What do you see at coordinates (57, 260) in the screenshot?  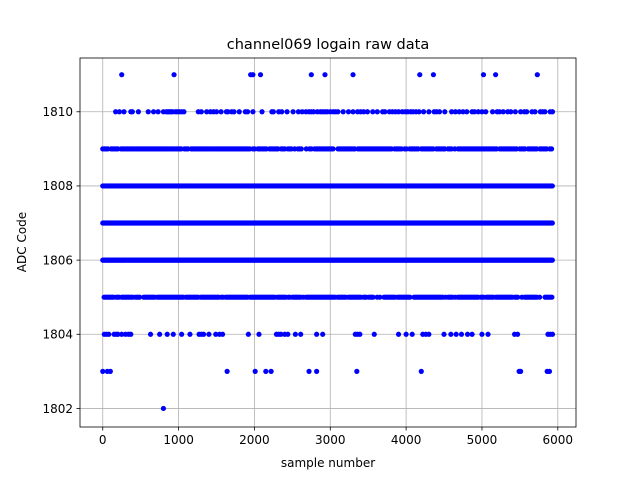 I see `y-tick-label: 1806` at bounding box center [57, 260].